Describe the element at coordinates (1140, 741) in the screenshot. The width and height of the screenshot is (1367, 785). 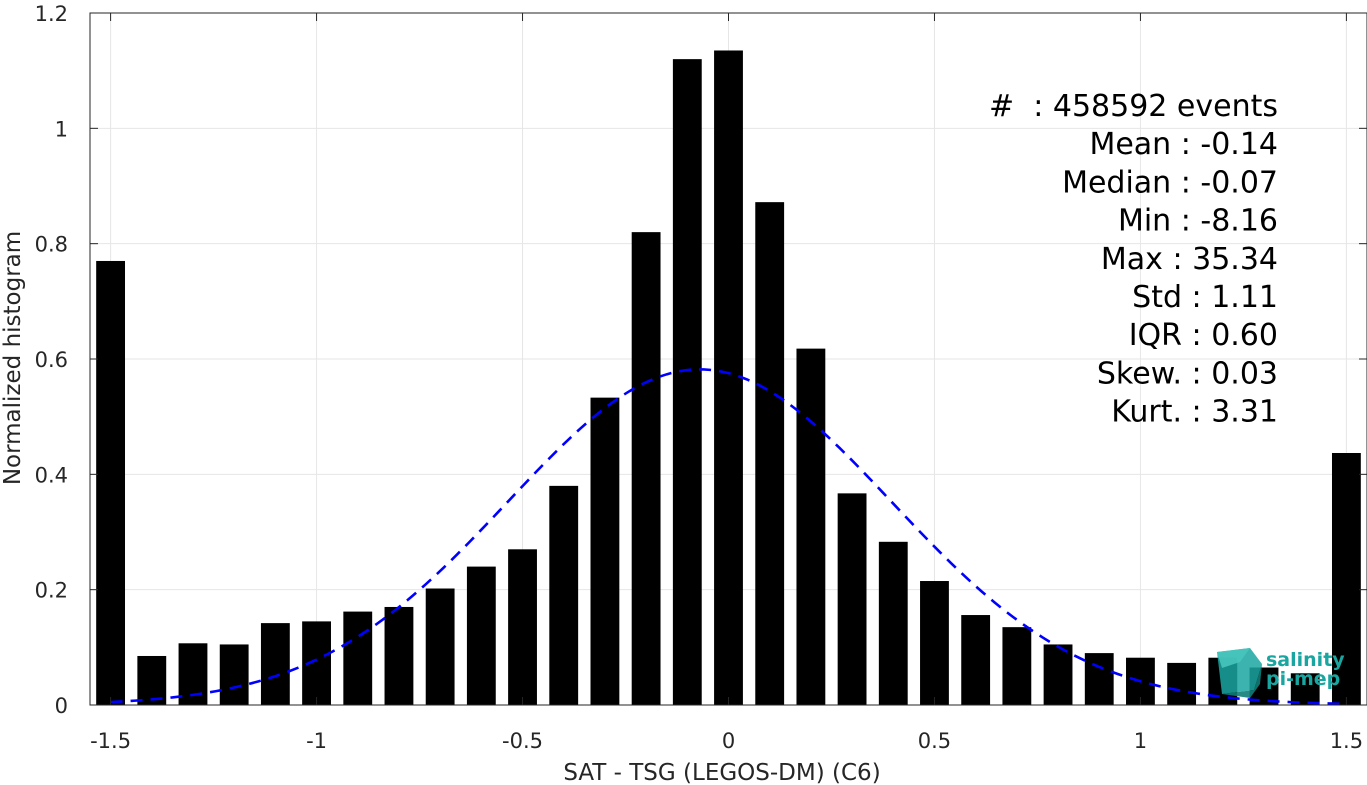
I see `x-tick-label: 1` at that location.